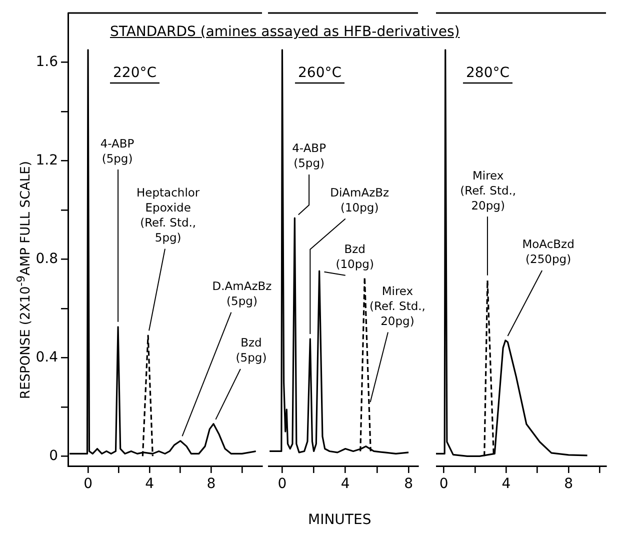 The image size is (621, 536). I want to click on y-tick-label: 0.4, so click(47, 357).